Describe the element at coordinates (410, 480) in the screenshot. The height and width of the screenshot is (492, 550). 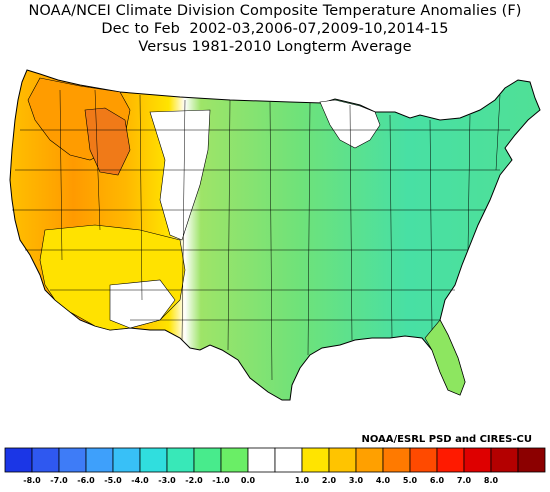
I see `legend-tick-label: 5.0` at that location.